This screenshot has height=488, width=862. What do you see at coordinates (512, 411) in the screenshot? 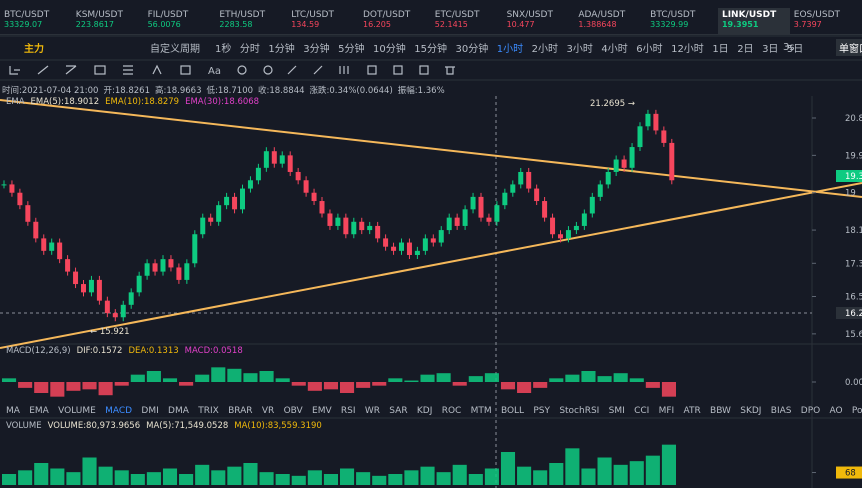
I see `indicator-tab: BOLL` at bounding box center [512, 411].